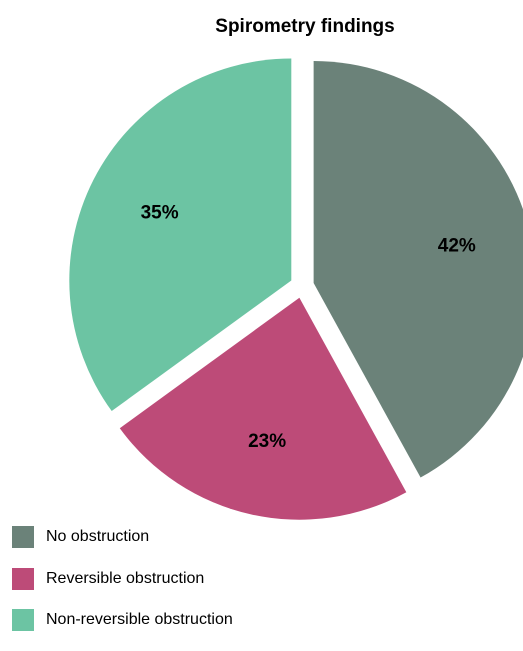 This screenshot has height=651, width=523. I want to click on legend-label: Non-reversible obstruction, so click(139, 619).